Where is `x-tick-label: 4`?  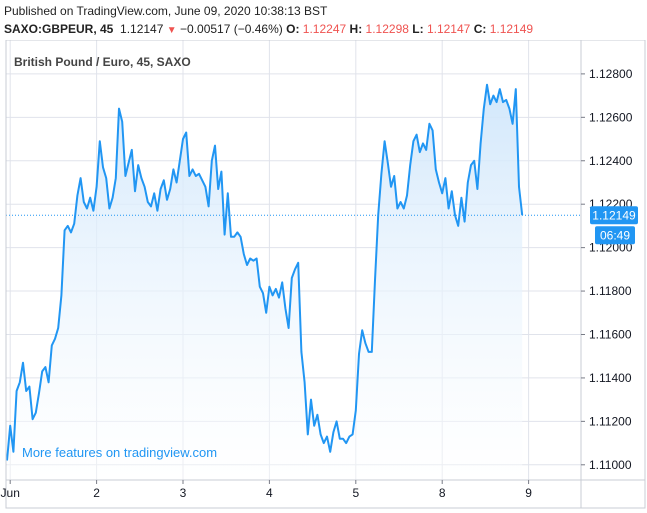
x-tick-label: 4 is located at coordinates (269, 493).